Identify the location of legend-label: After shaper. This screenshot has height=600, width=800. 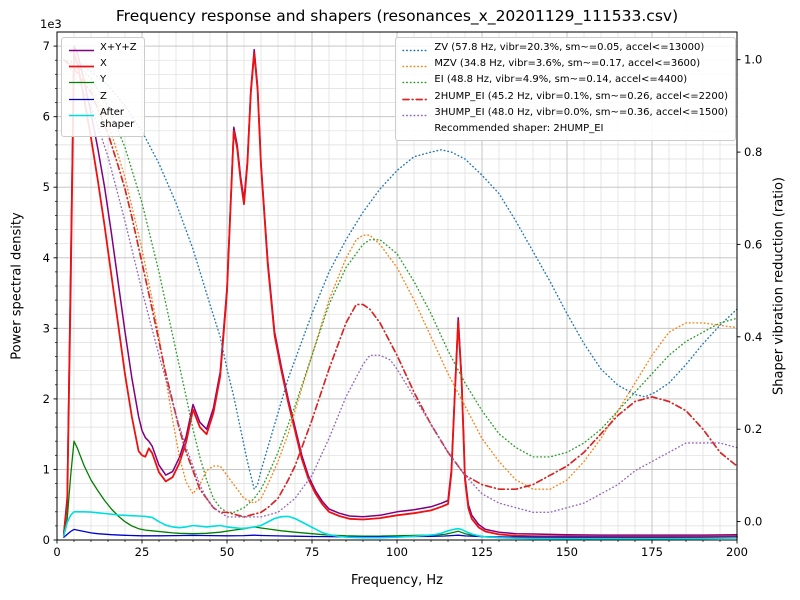
(117, 118).